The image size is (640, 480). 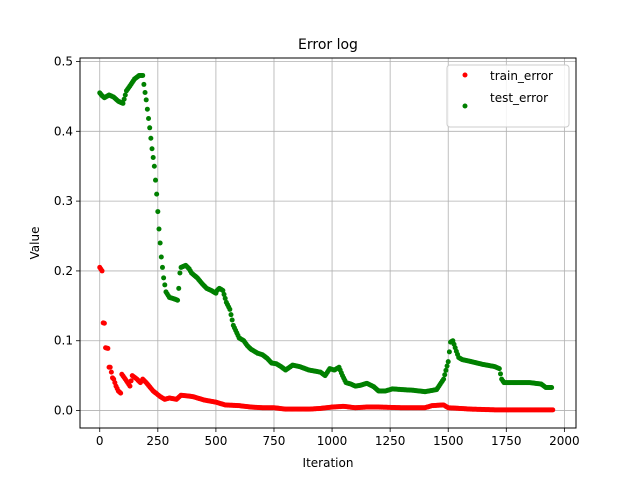 What do you see at coordinates (328, 463) in the screenshot?
I see `x-axis-label: Iteration` at bounding box center [328, 463].